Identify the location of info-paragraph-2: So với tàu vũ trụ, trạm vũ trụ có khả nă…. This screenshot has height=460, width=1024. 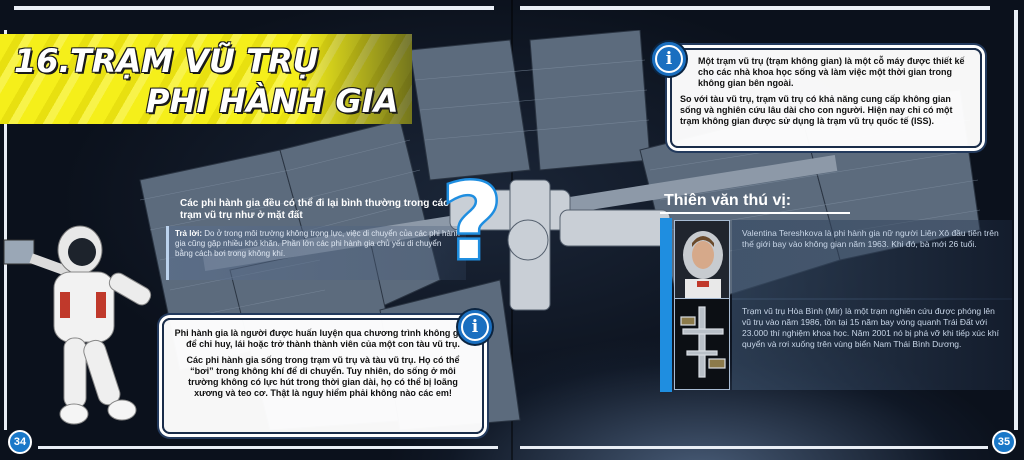
(816, 110).